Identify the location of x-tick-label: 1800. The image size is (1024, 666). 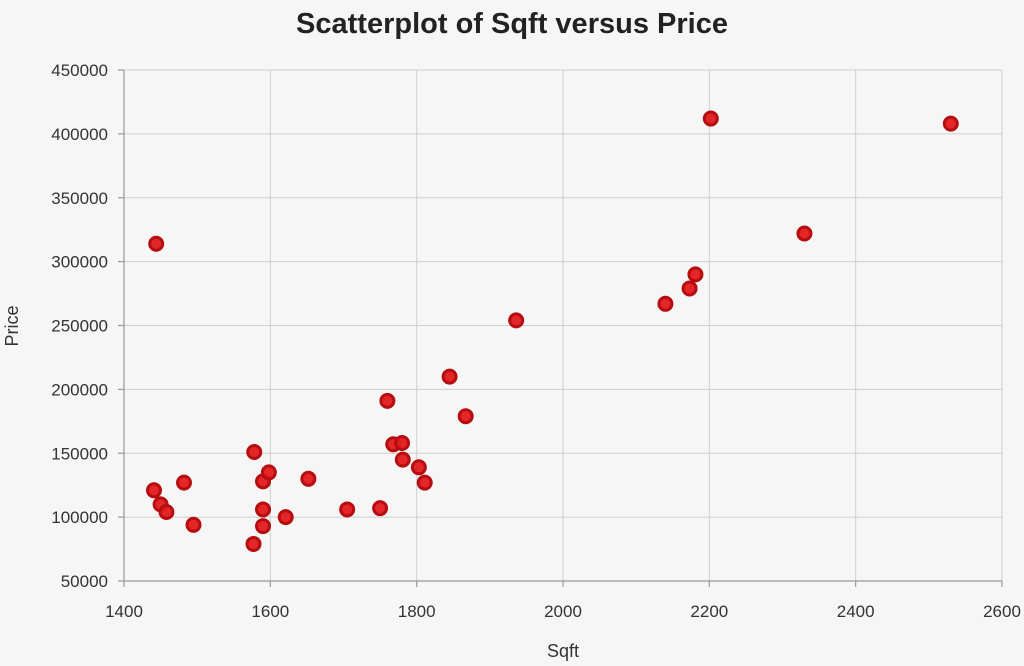
(417, 611).